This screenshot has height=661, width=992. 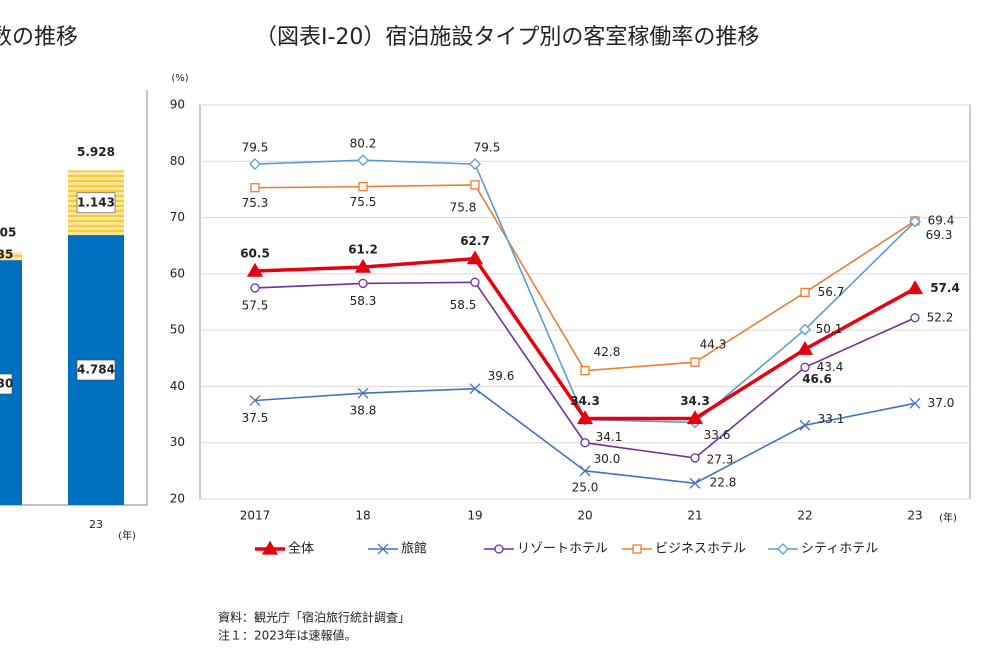 I want to click on legend-label: シティホテル, so click(x=839, y=549).